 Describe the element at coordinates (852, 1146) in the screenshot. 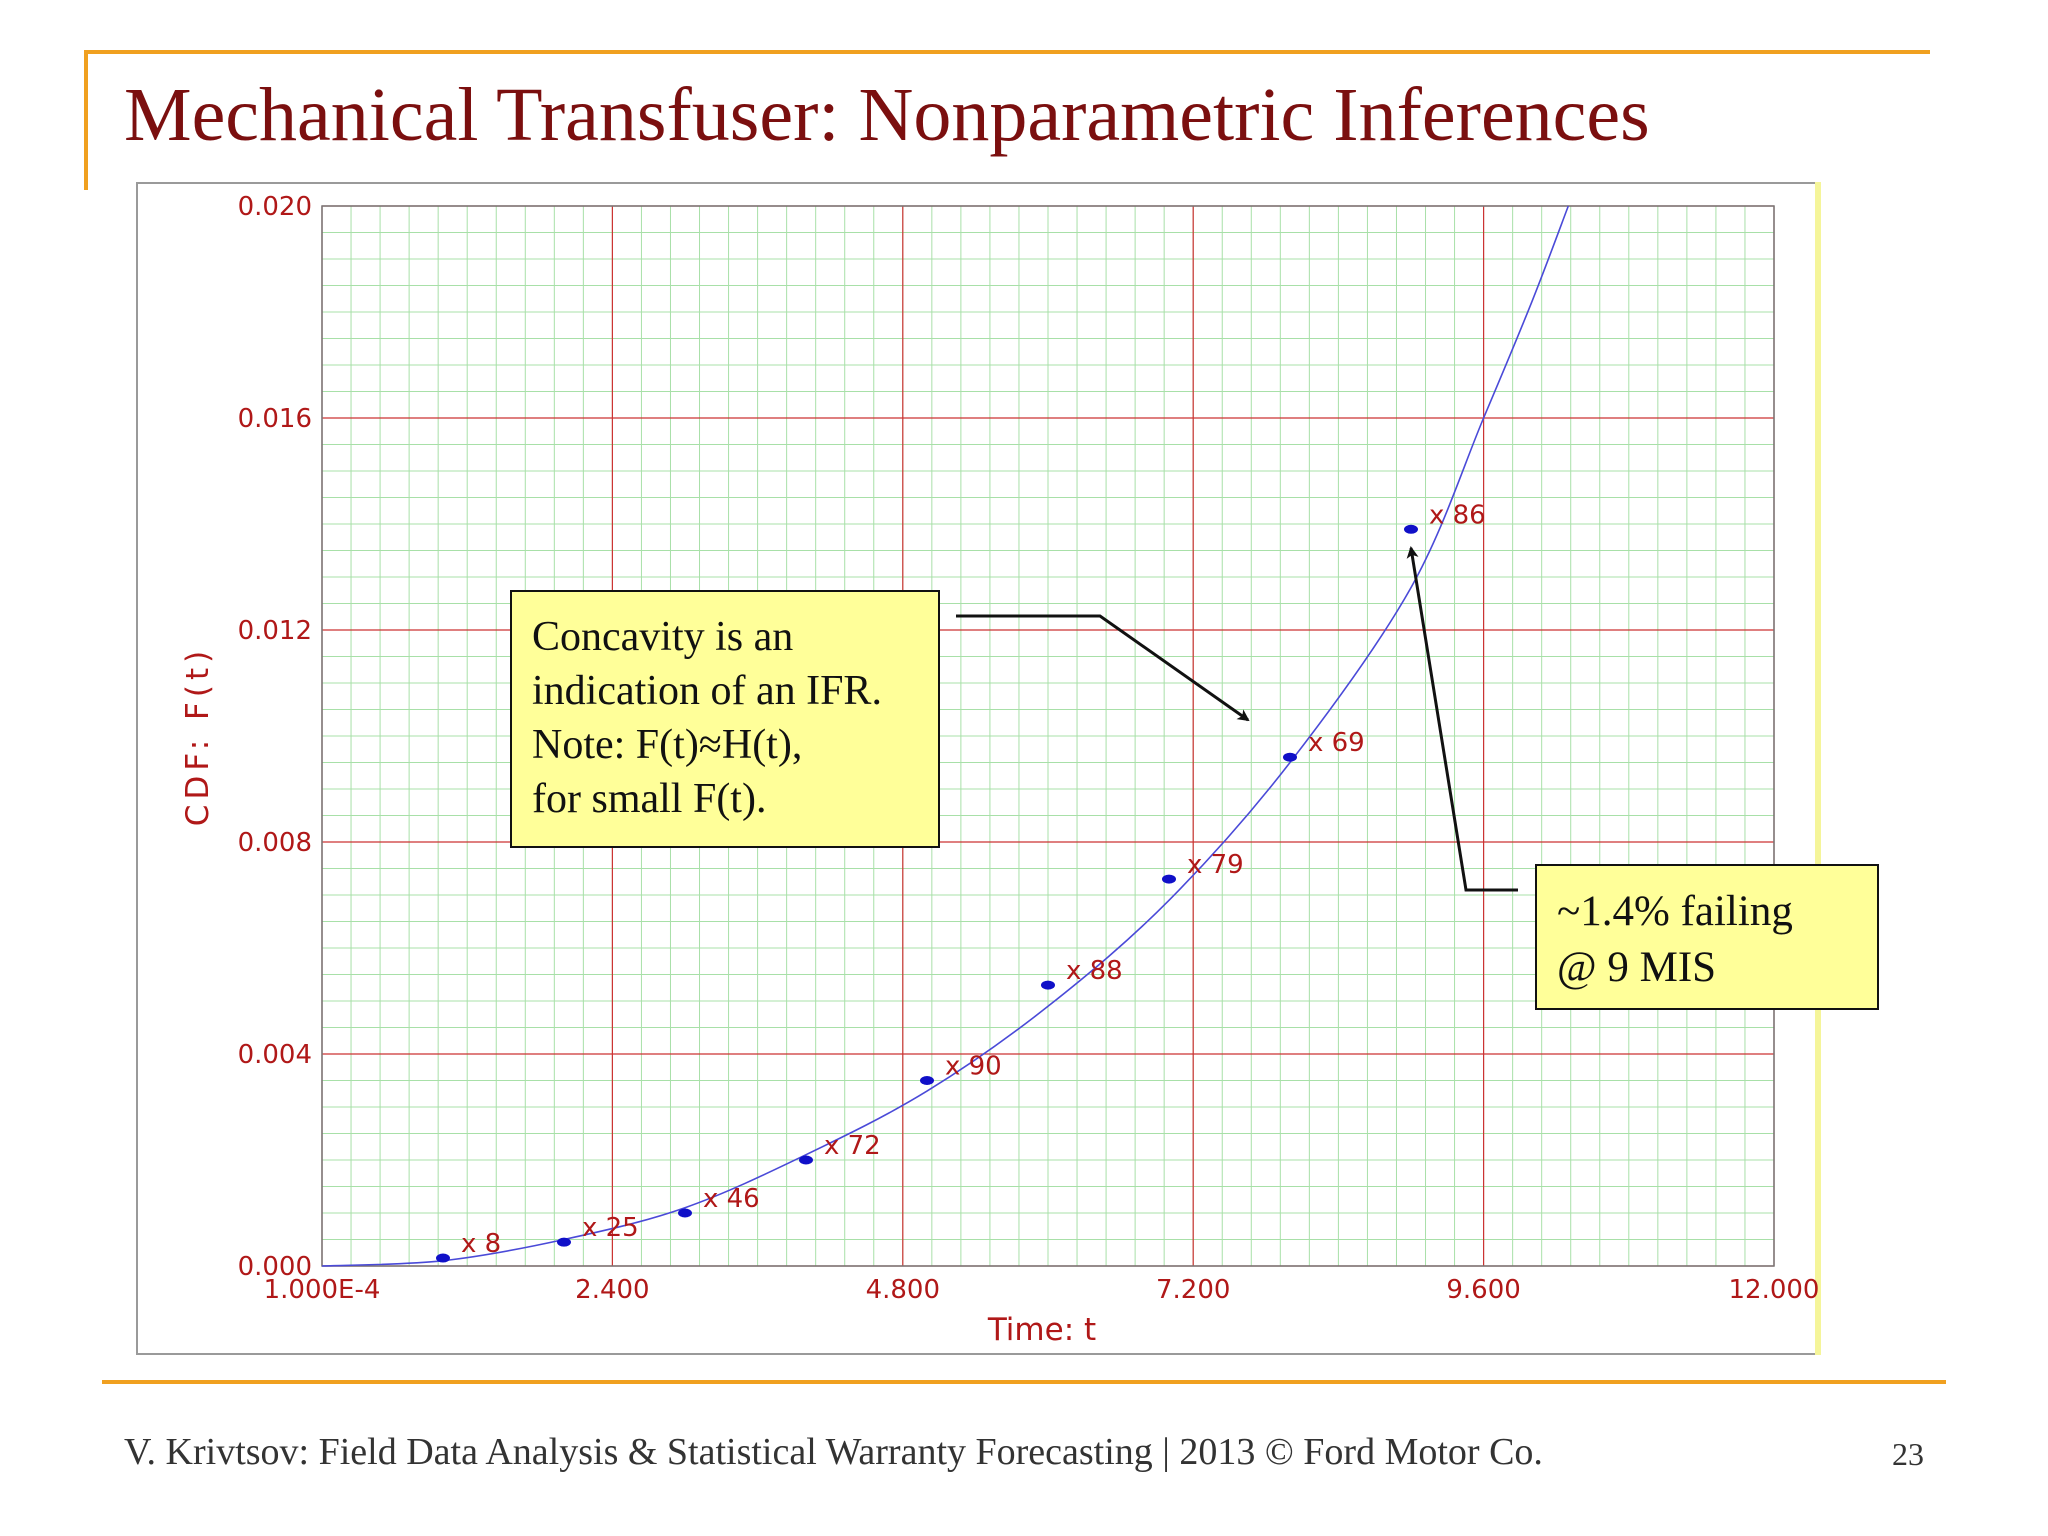

I see `data-point-label: x 72` at that location.